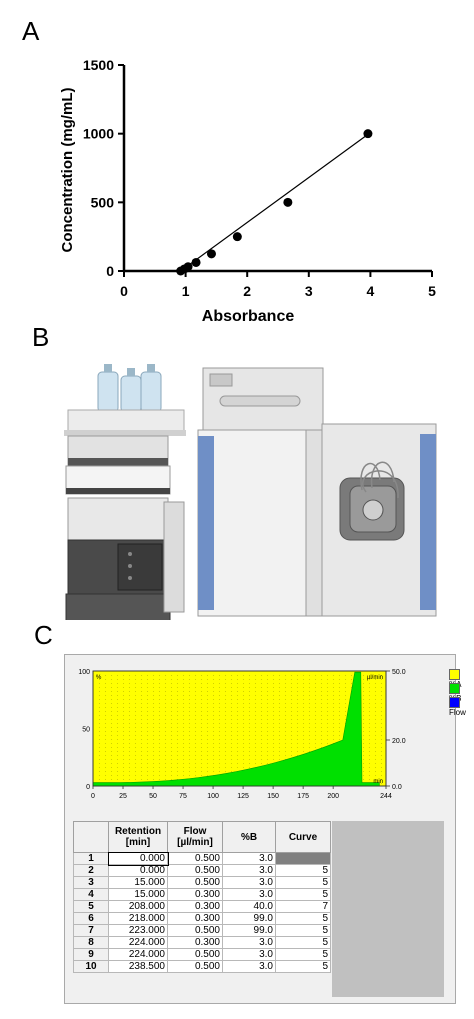 This screenshot has height=1019, width=474. What do you see at coordinates (41, 337) in the screenshot?
I see `panel-letter-b: B` at bounding box center [41, 337].